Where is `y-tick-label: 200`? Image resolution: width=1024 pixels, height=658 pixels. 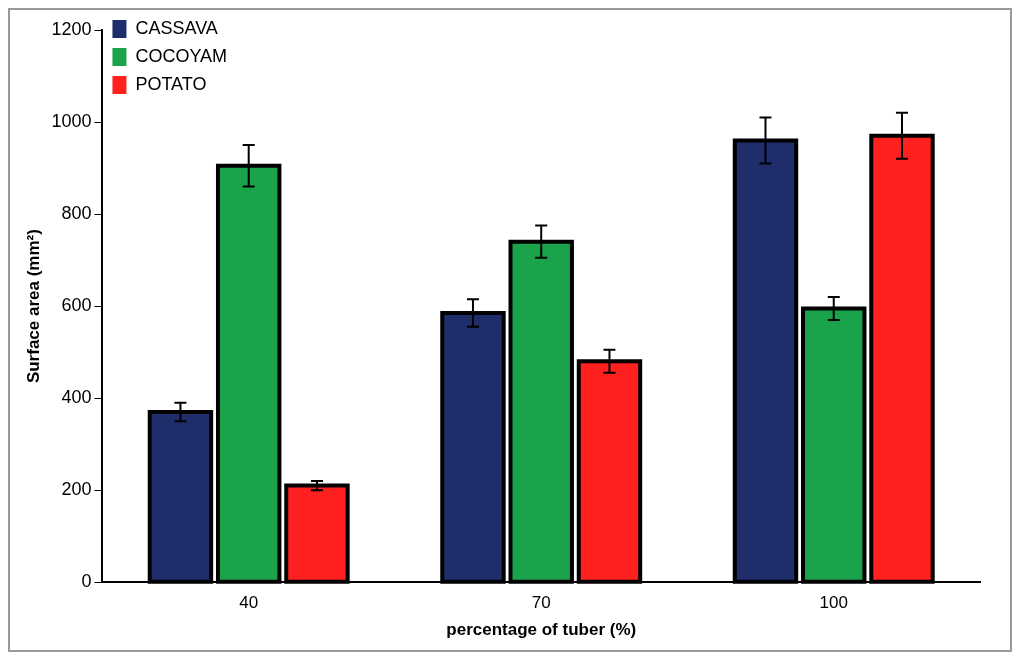
y-tick-label: 200 is located at coordinates (76, 489).